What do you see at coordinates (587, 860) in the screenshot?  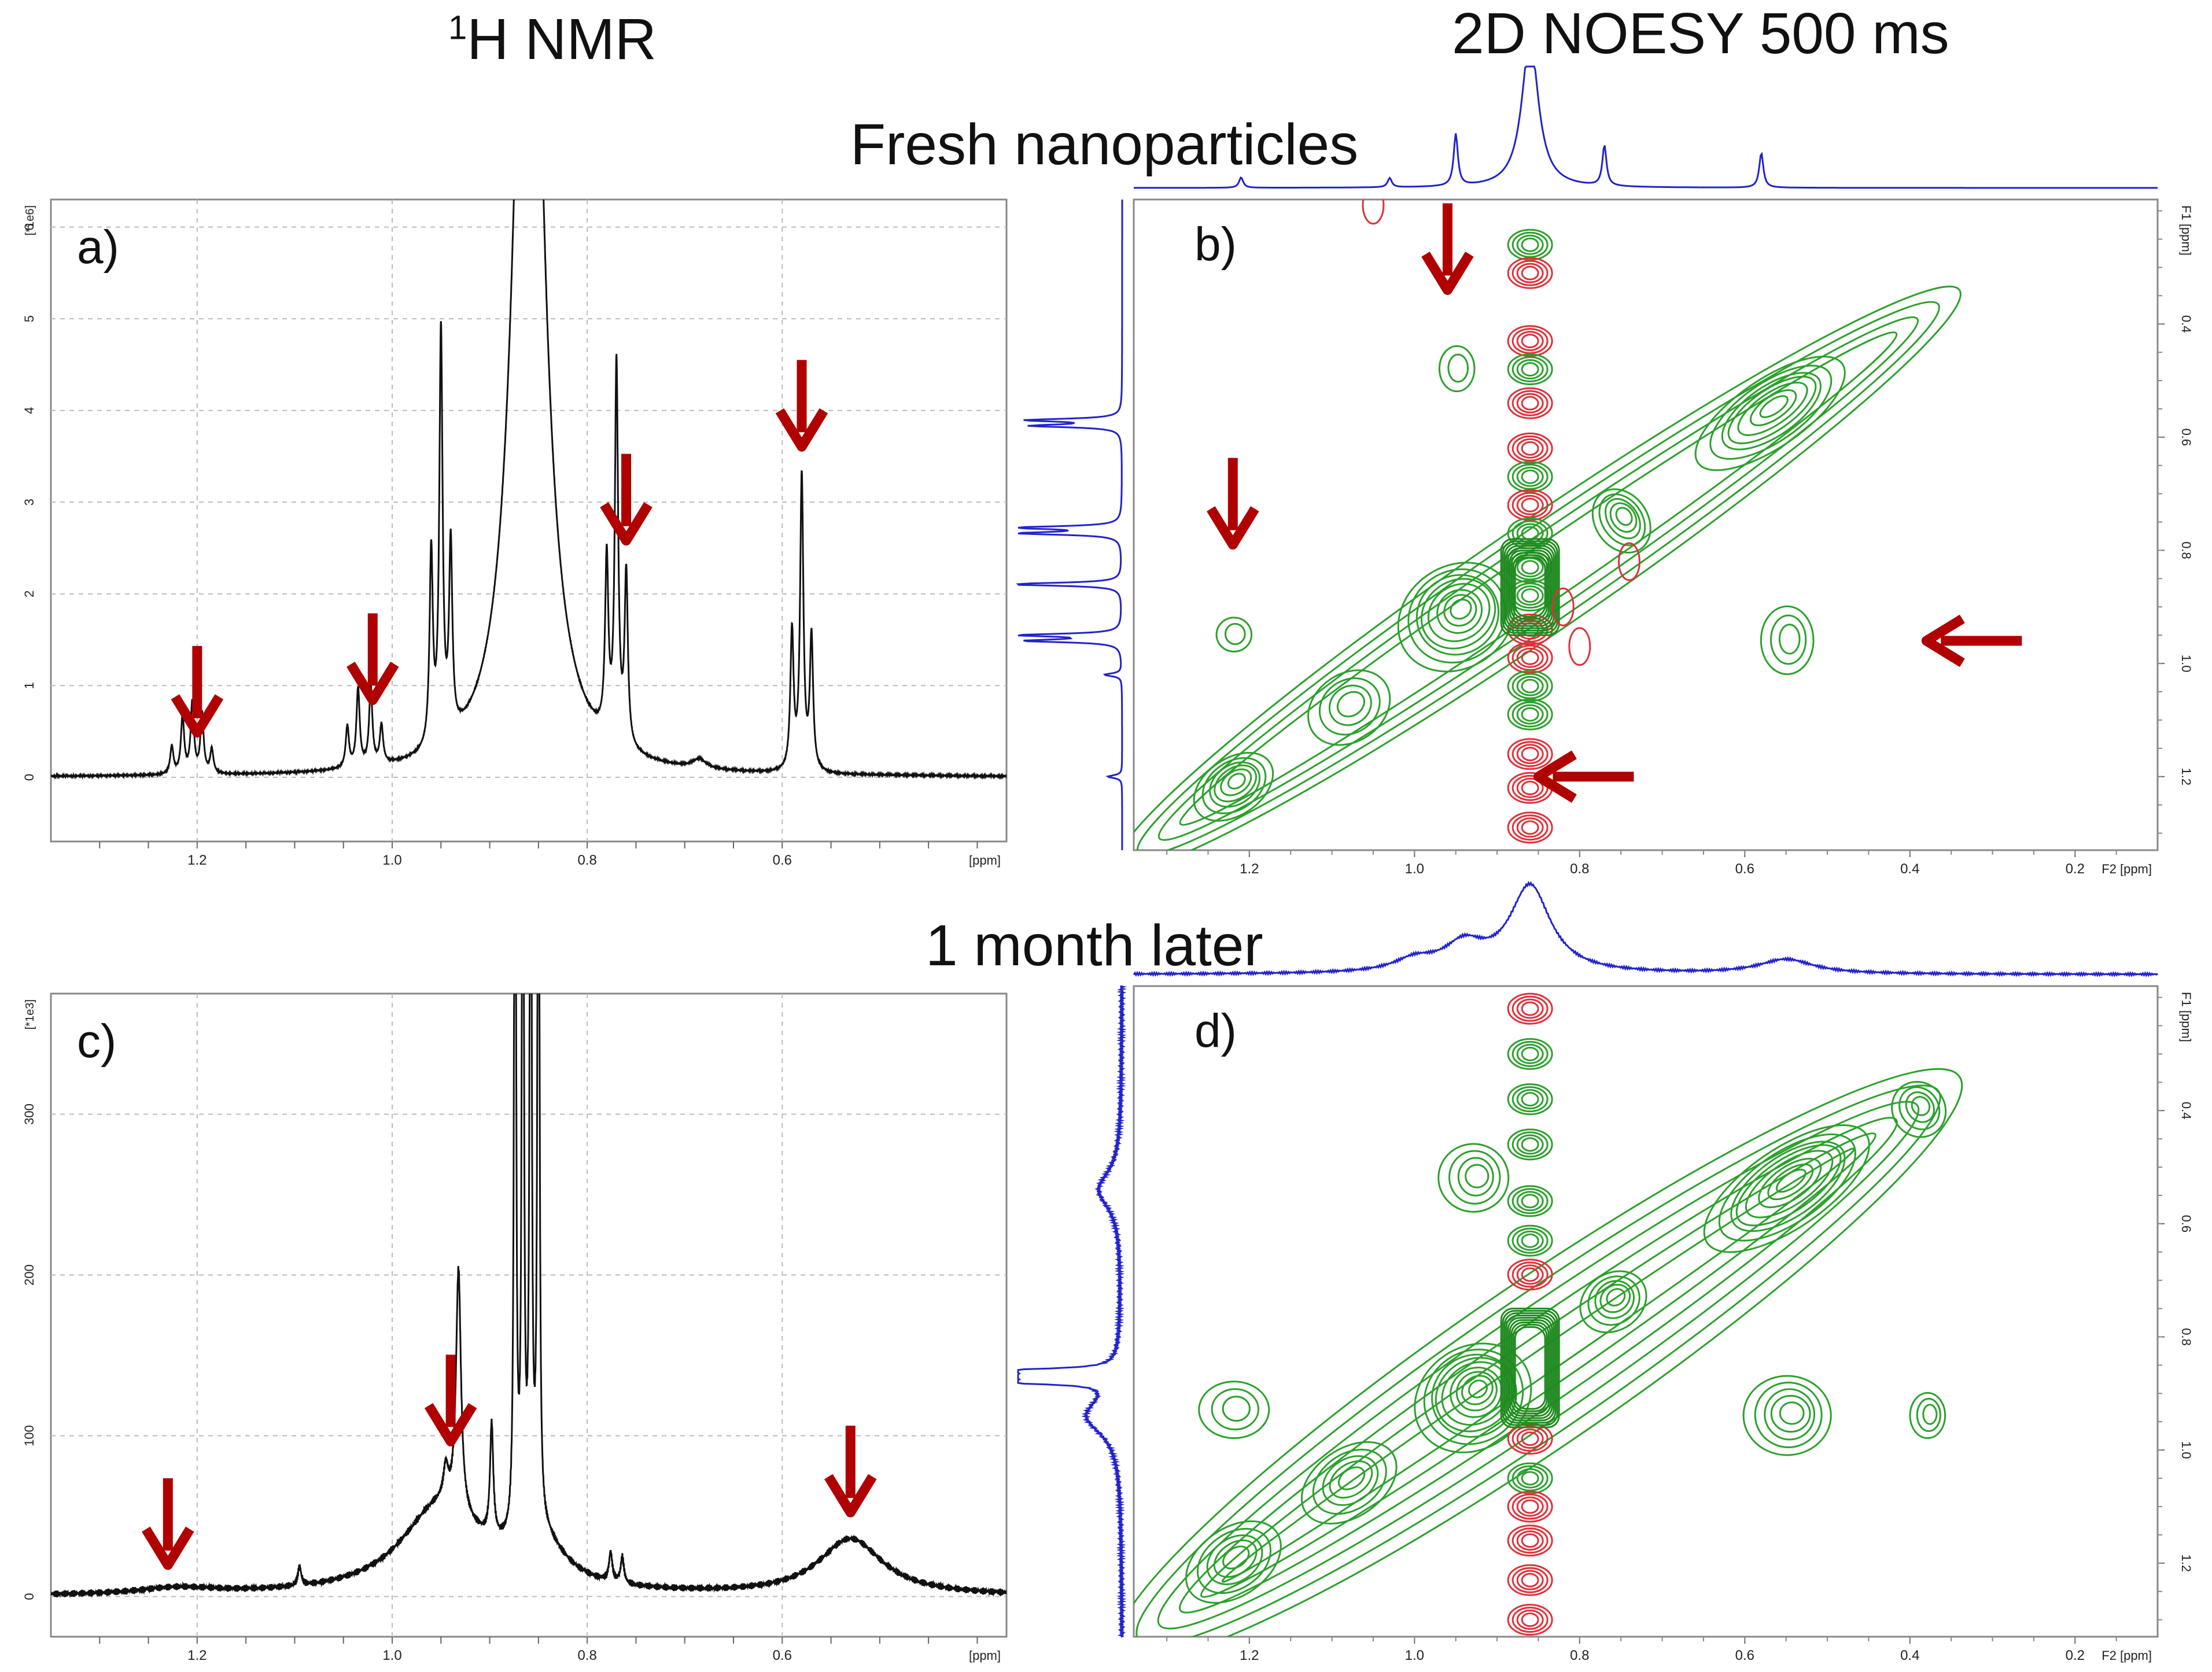 I see `x-tick-label: 0.8` at bounding box center [587, 860].